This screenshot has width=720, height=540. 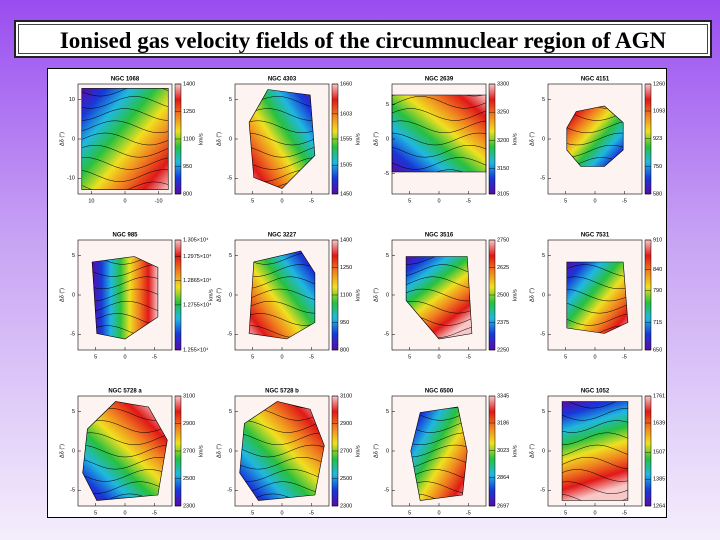 I want to click on colorbar-tick-label: 3345, so click(x=503, y=396).